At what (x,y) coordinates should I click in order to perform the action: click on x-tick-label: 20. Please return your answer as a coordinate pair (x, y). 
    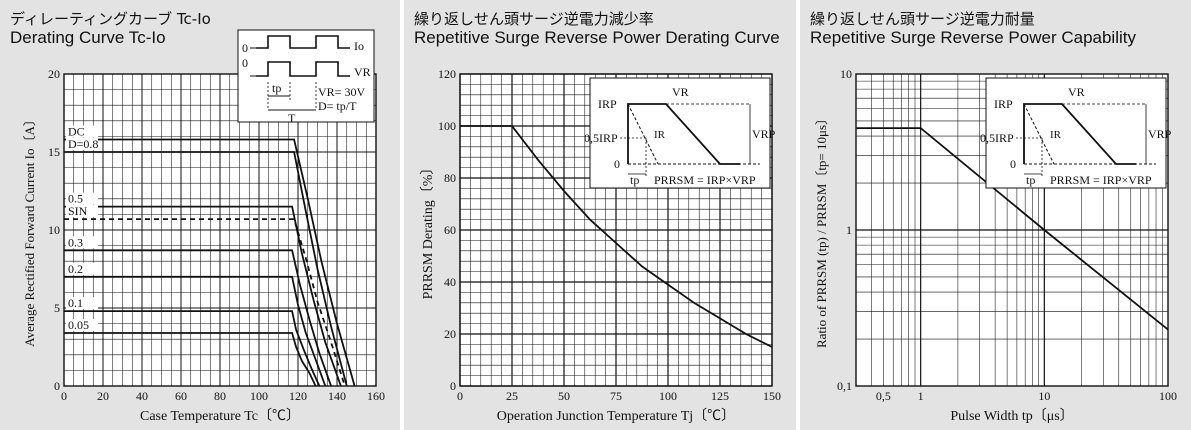
    Looking at the image, I should click on (103, 396).